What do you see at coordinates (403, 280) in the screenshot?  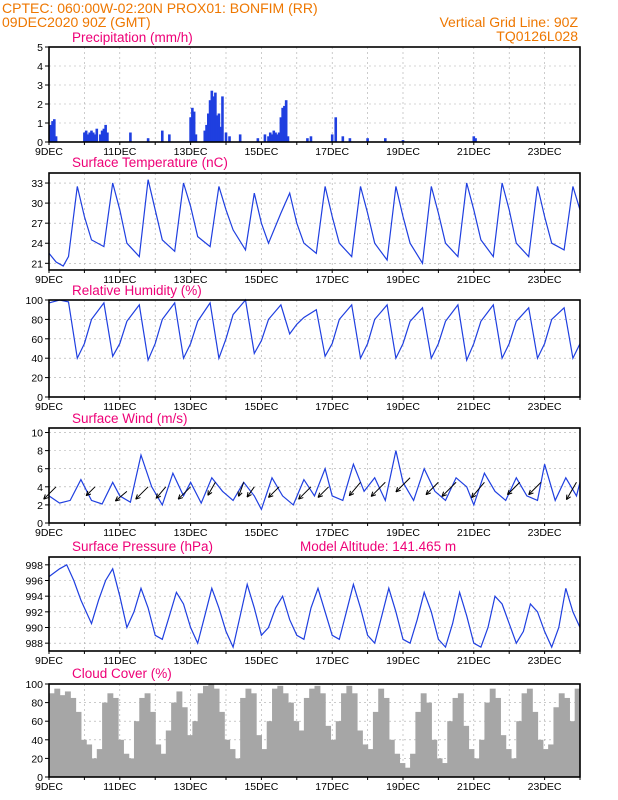 I see `temperature-xtick-label: 19DEC` at bounding box center [403, 280].